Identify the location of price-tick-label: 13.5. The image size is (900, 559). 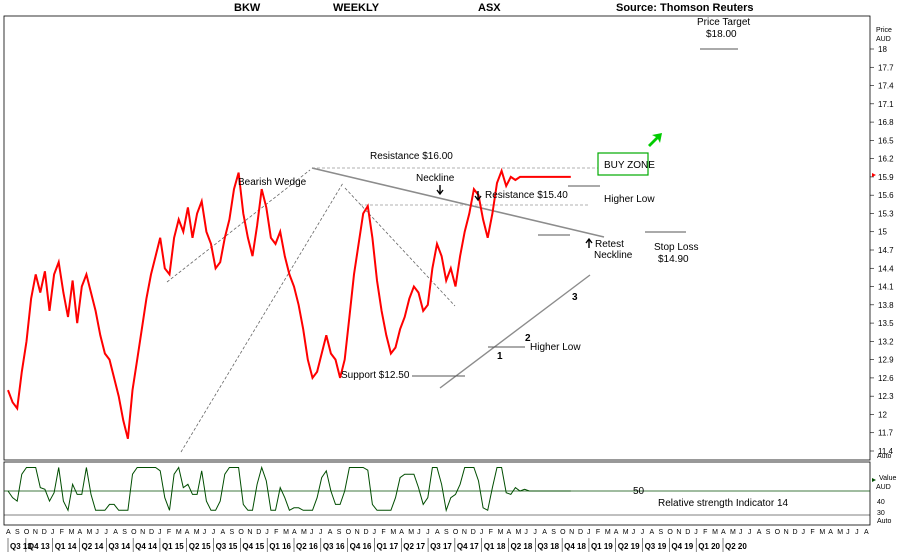
(886, 323).